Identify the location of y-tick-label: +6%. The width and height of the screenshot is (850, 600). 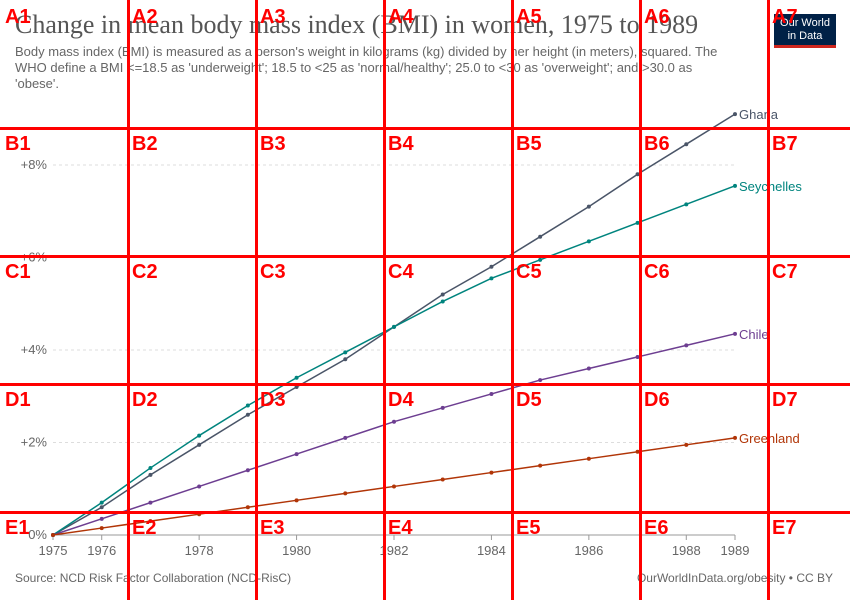
(34, 257).